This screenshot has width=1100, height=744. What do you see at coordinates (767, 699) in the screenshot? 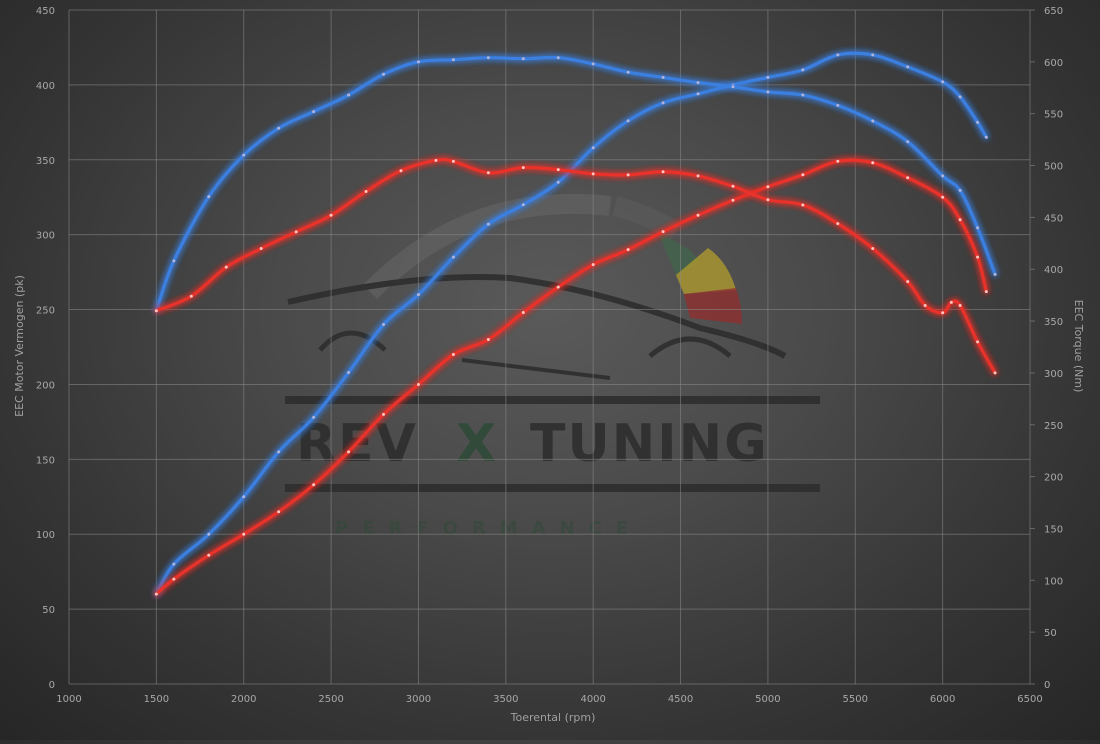
I see `x-tick-label: 5000` at bounding box center [767, 699].